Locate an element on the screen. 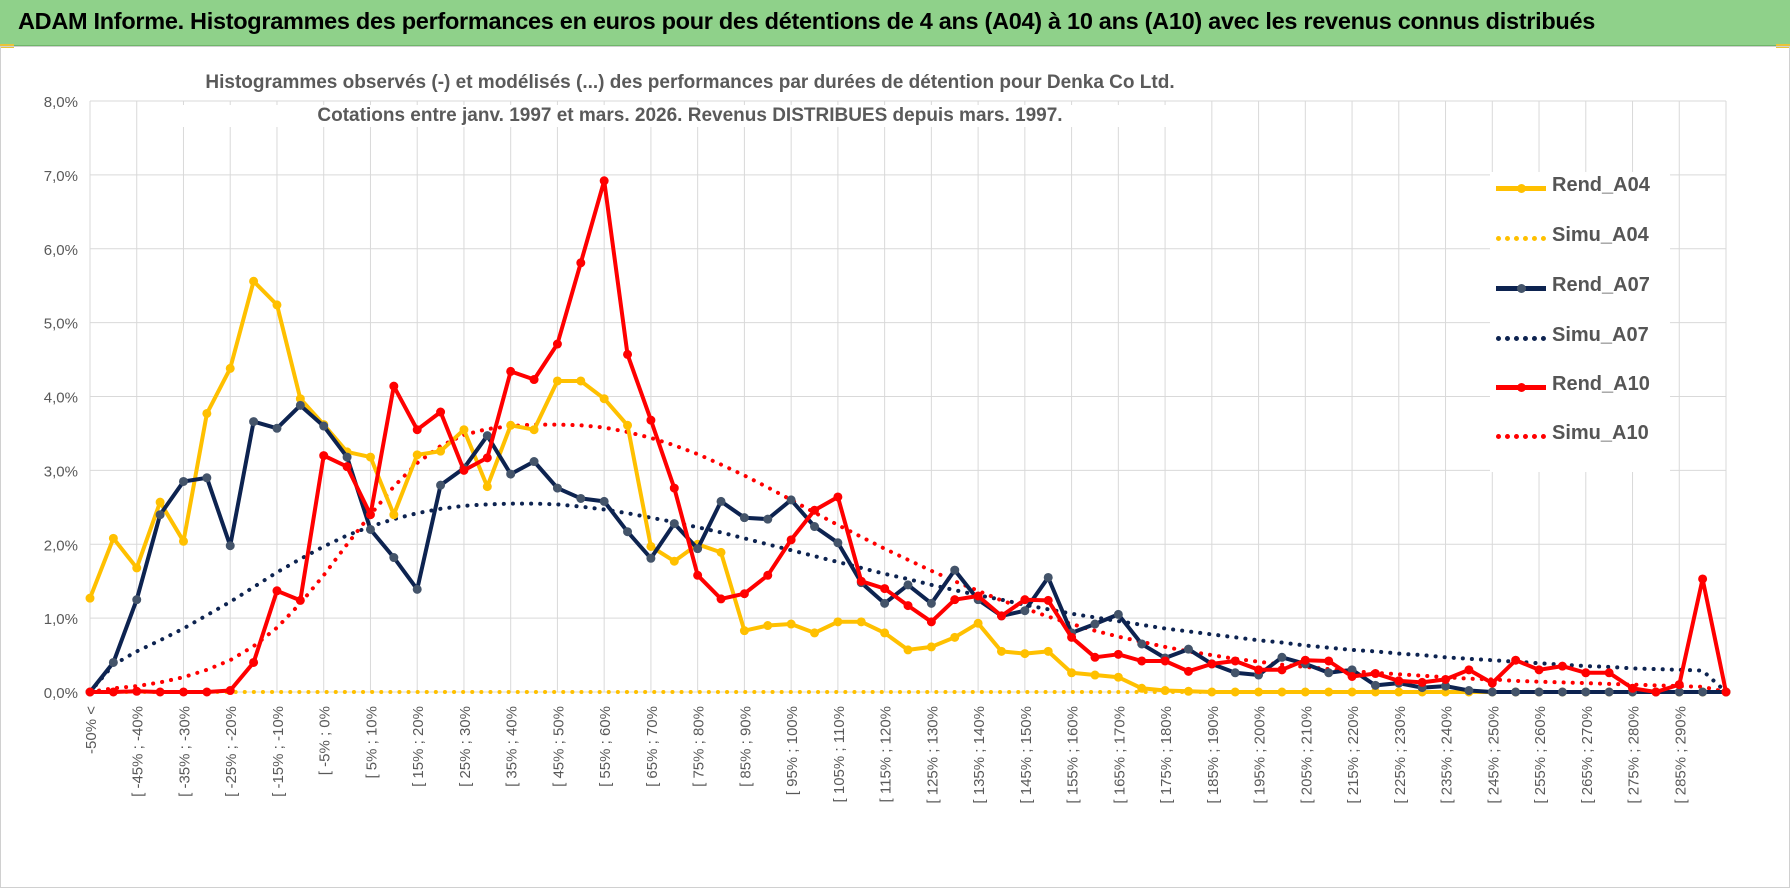 The image size is (1790, 888). x-tick-label: [ 5% ; 10% is located at coordinates (371, 742).